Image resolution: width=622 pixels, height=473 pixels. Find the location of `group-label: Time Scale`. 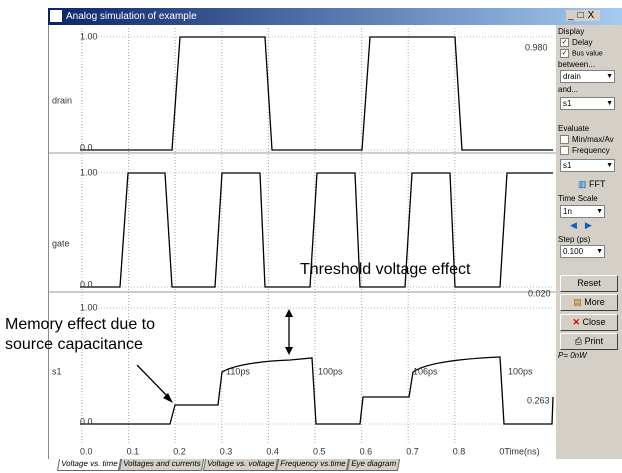

group-label: Time Scale is located at coordinates (578, 198).